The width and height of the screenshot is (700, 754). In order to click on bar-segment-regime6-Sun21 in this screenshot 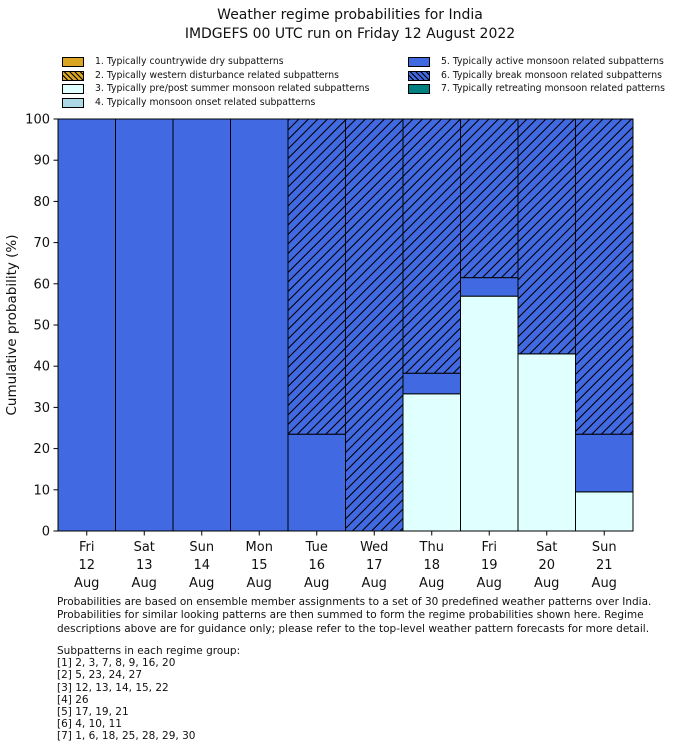, I will do `click(604, 276)`.